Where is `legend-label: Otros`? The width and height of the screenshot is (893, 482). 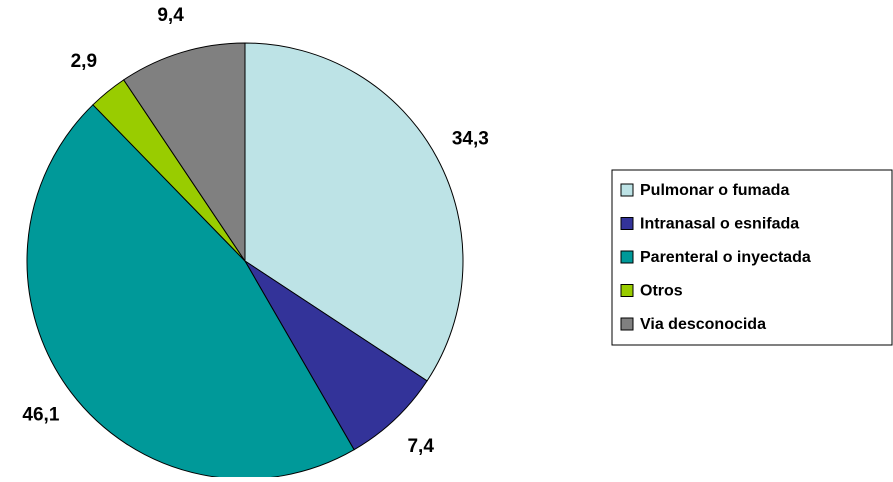 legend-label: Otros is located at coordinates (661, 291).